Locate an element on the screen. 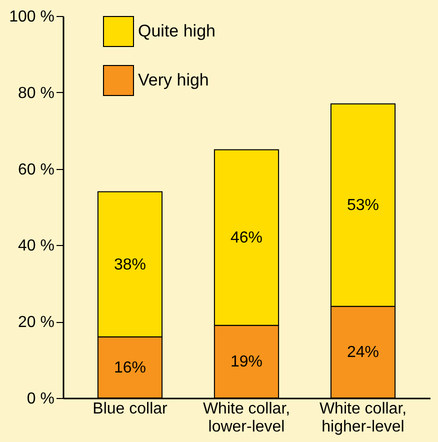 Image resolution: width=438 pixels, height=442 pixels. y-tick-label: 40 % is located at coordinates (36, 246).